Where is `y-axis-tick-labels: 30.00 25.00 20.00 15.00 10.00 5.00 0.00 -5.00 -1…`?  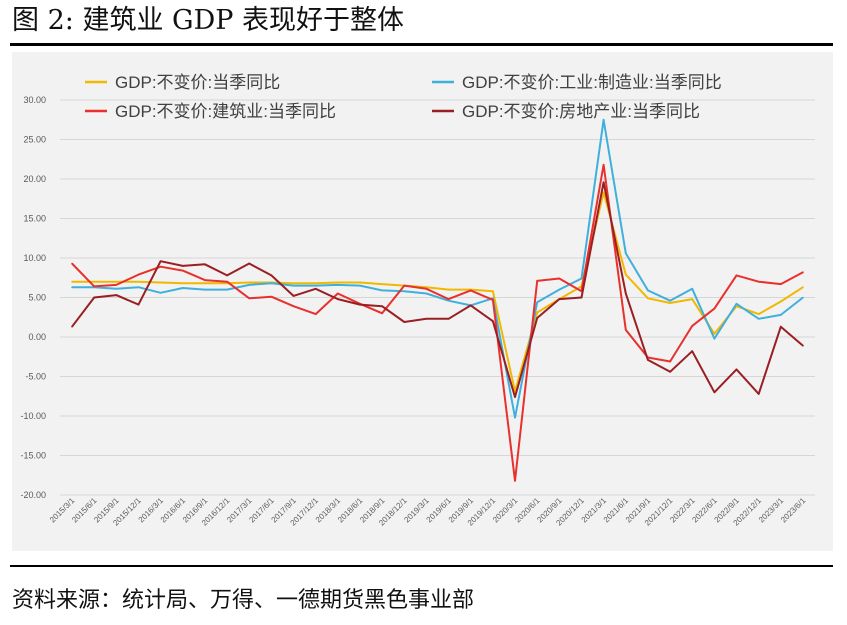
y-axis-tick-labels: 30.00 25.00 20.00 15.00 10.00 5.00 0.00 -5.00 -1… is located at coordinates (33, 297).